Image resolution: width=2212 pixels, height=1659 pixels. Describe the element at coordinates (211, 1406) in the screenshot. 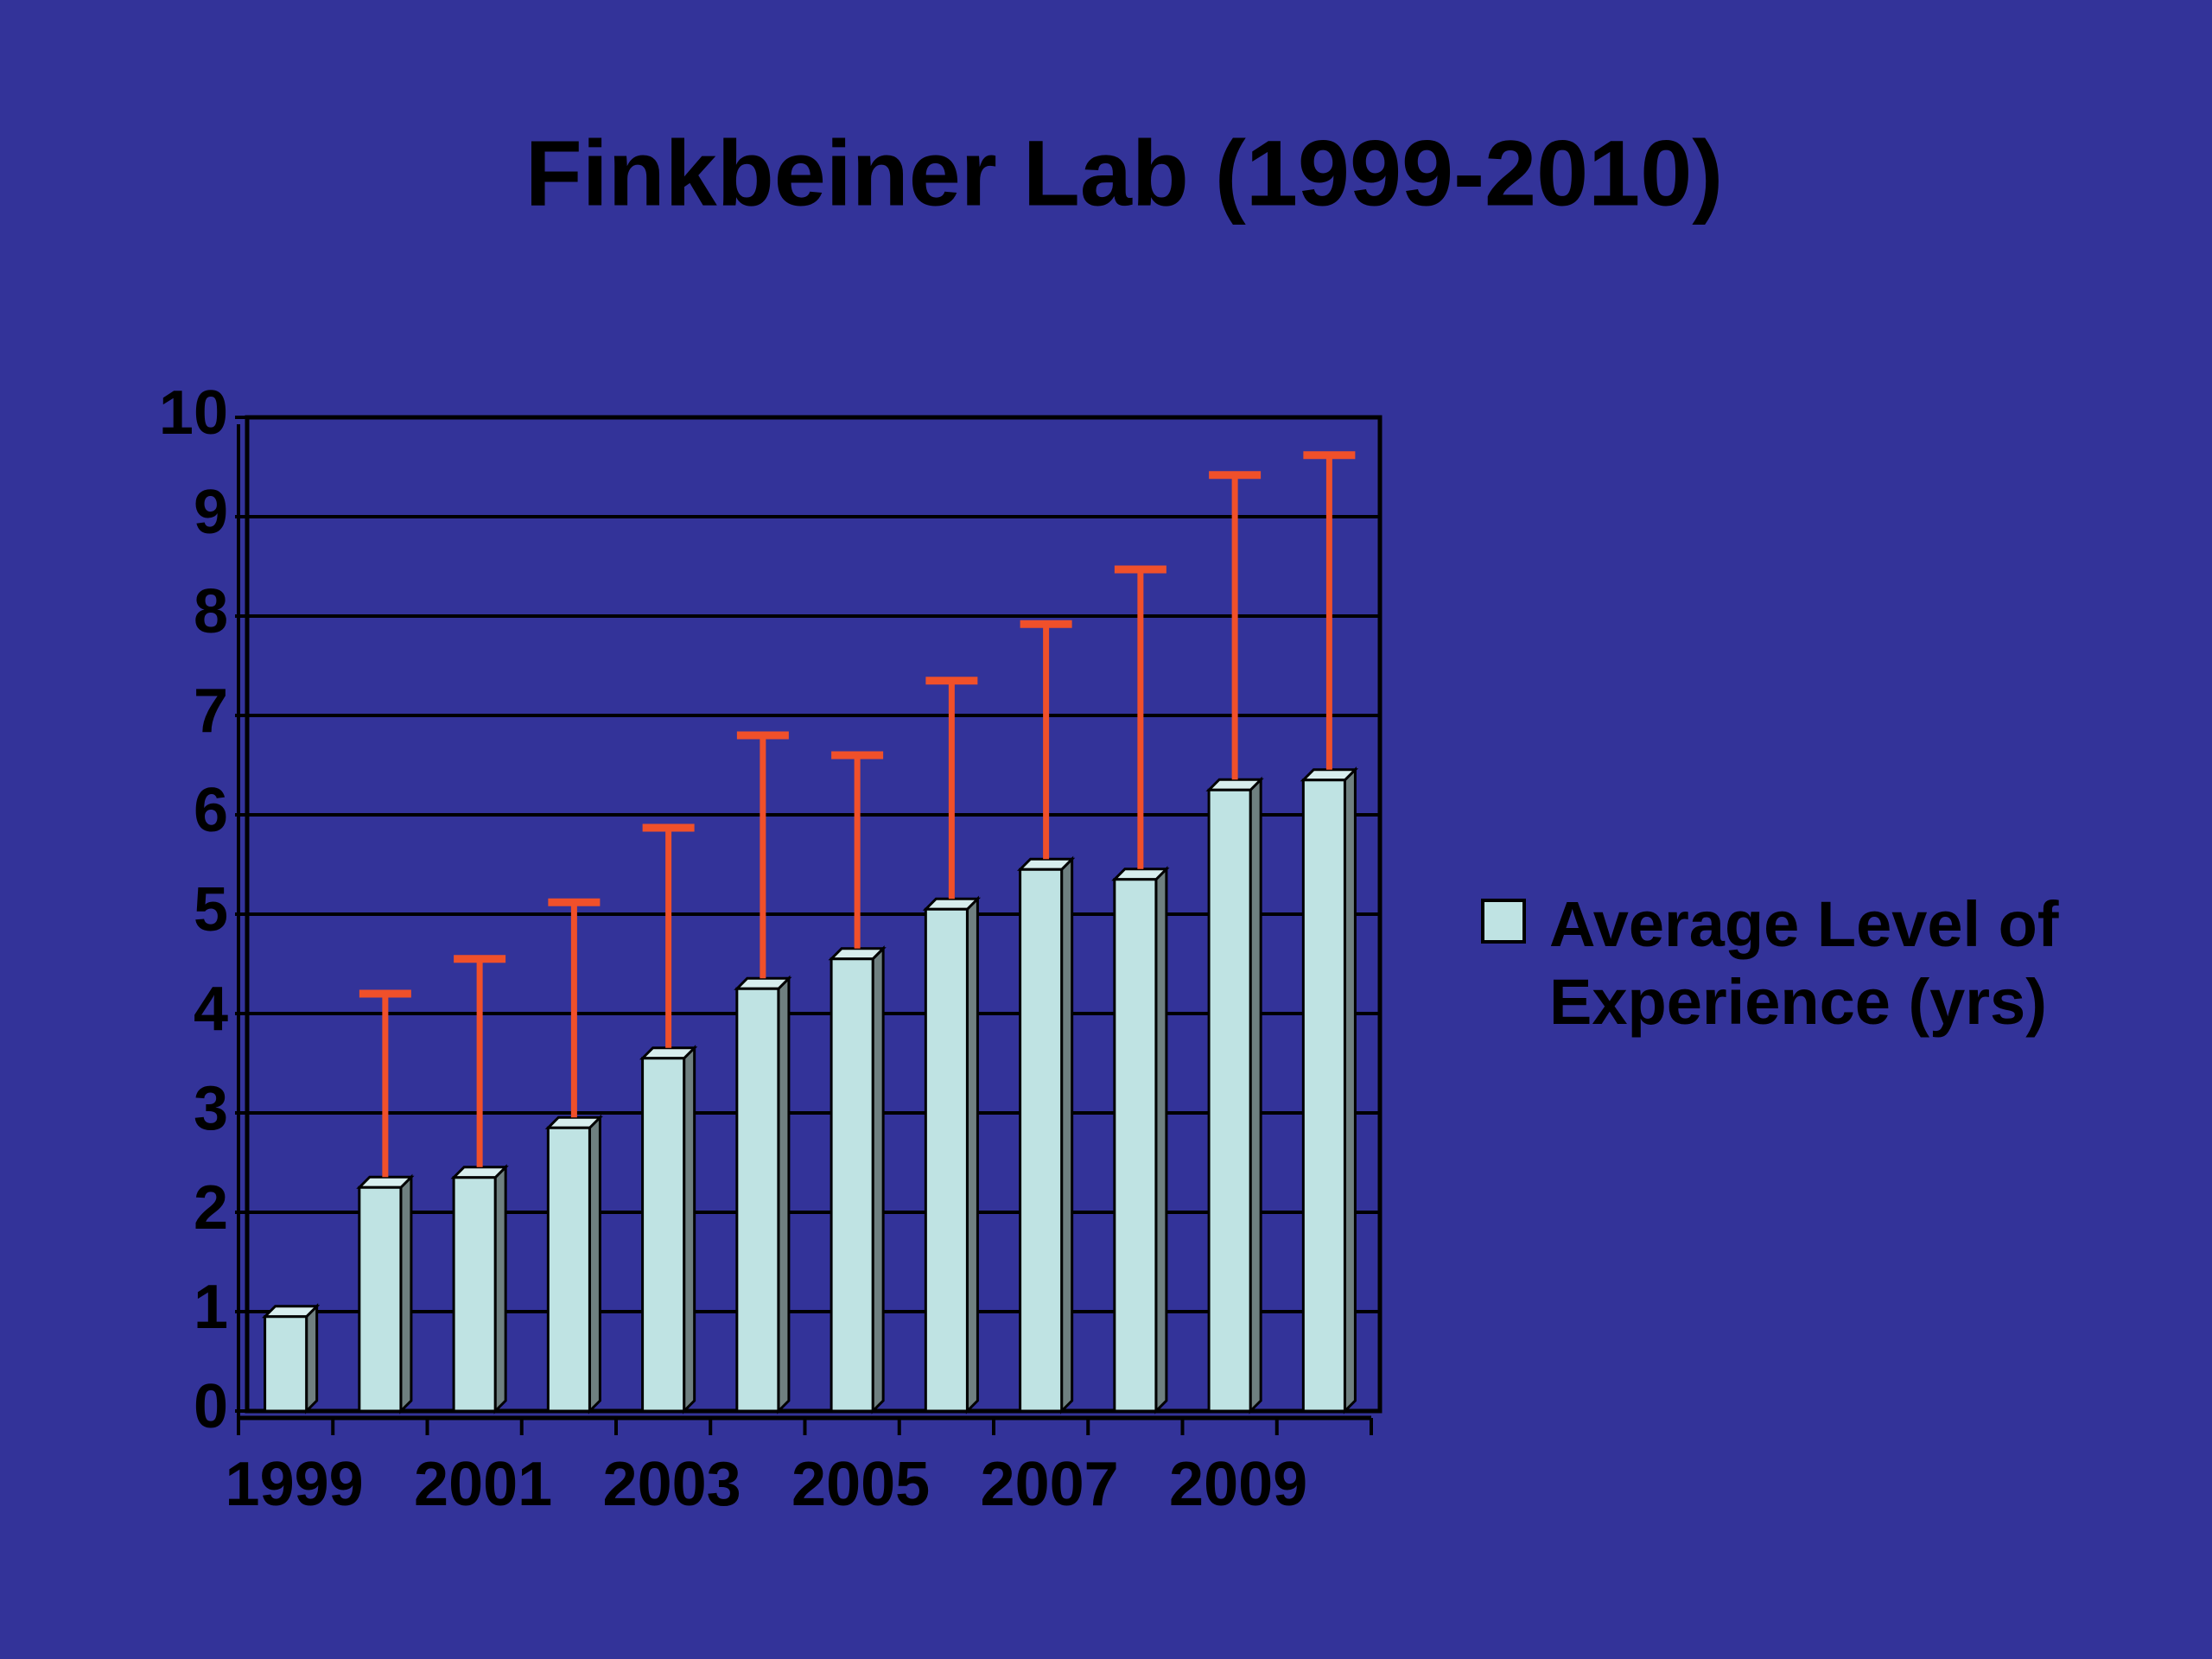

I see `y-tick-label: 0` at that location.